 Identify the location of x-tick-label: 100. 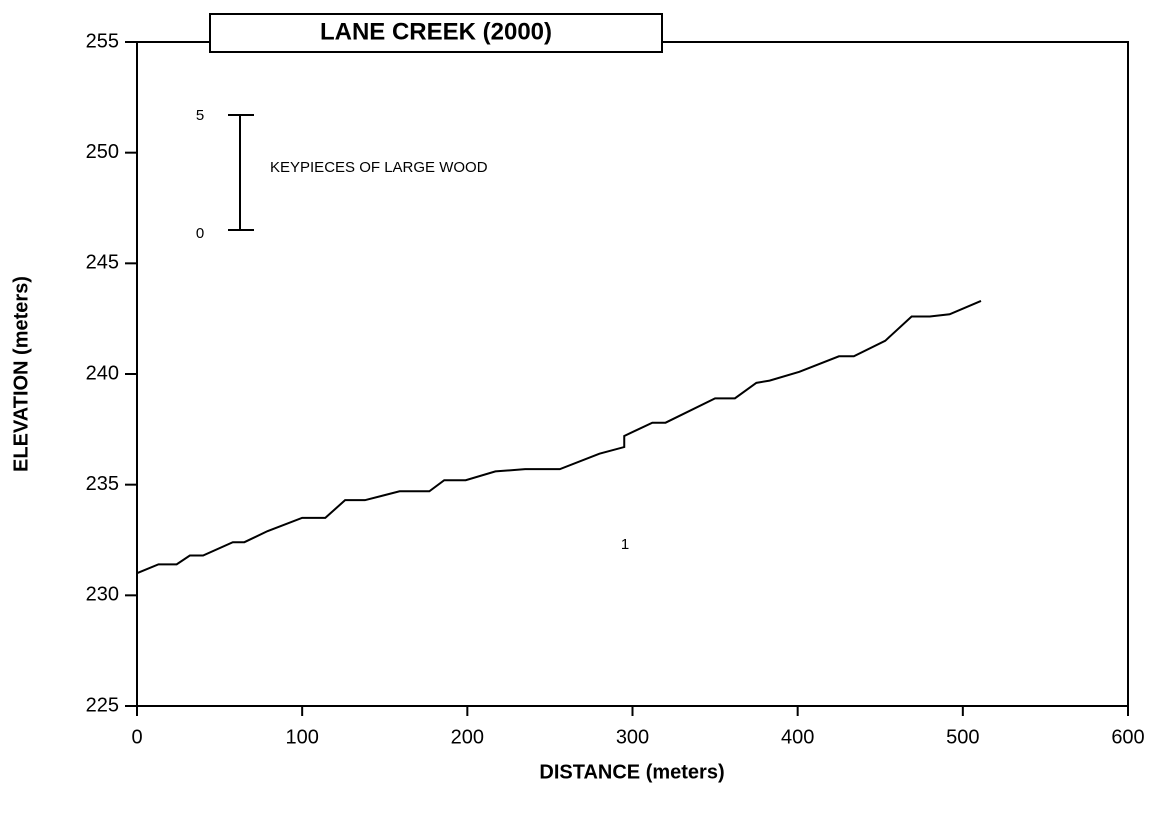
(301, 737).